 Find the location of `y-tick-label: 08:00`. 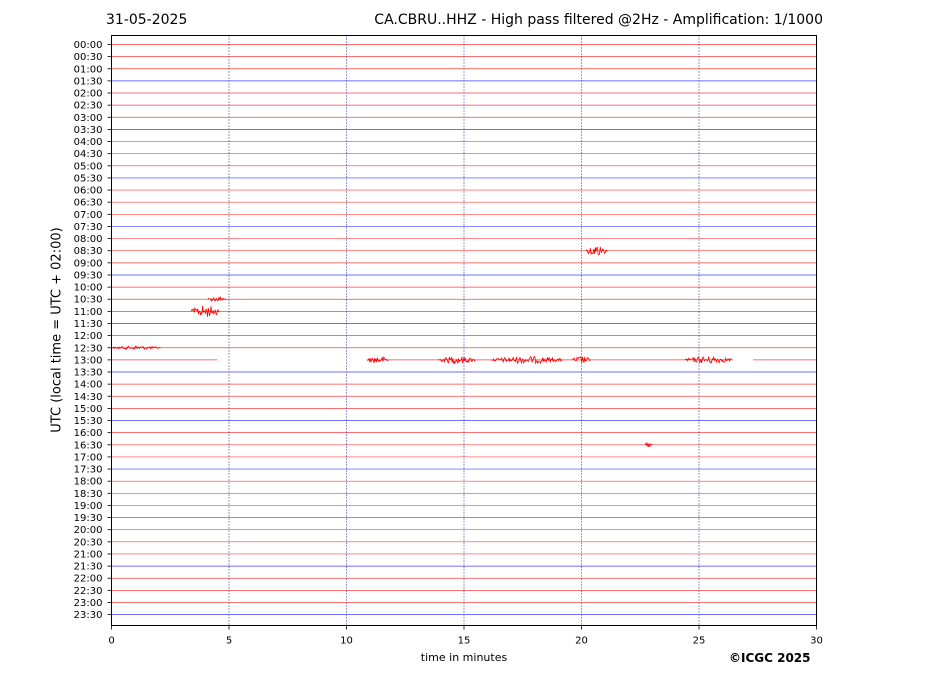

y-tick-label: 08:00 is located at coordinates (88, 239).